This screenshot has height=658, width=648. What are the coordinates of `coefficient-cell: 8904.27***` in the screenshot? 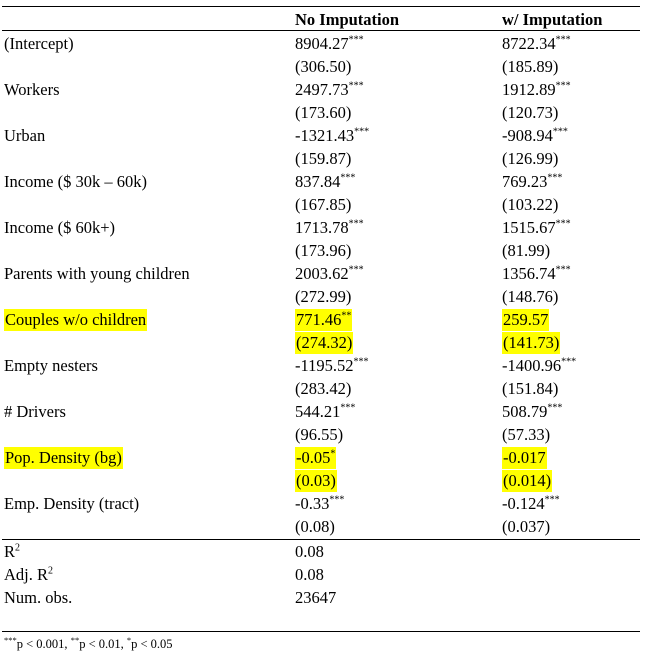 It's located at (329, 44).